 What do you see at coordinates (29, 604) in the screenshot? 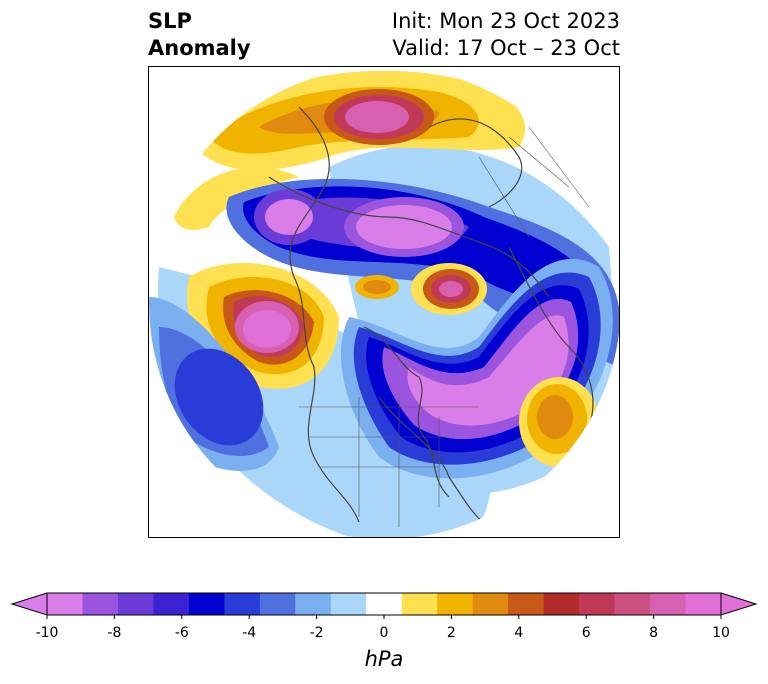
I see `colorbar-under-arrow` at bounding box center [29, 604].